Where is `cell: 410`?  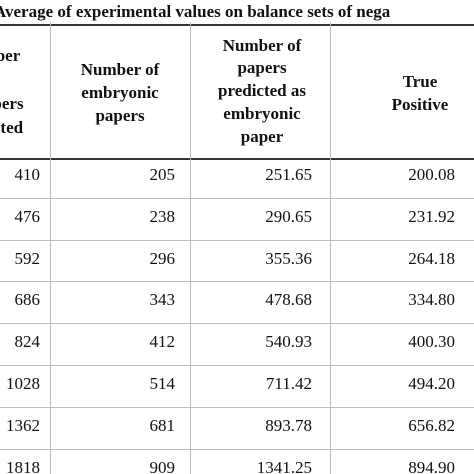 cell: 410 is located at coordinates (27, 174).